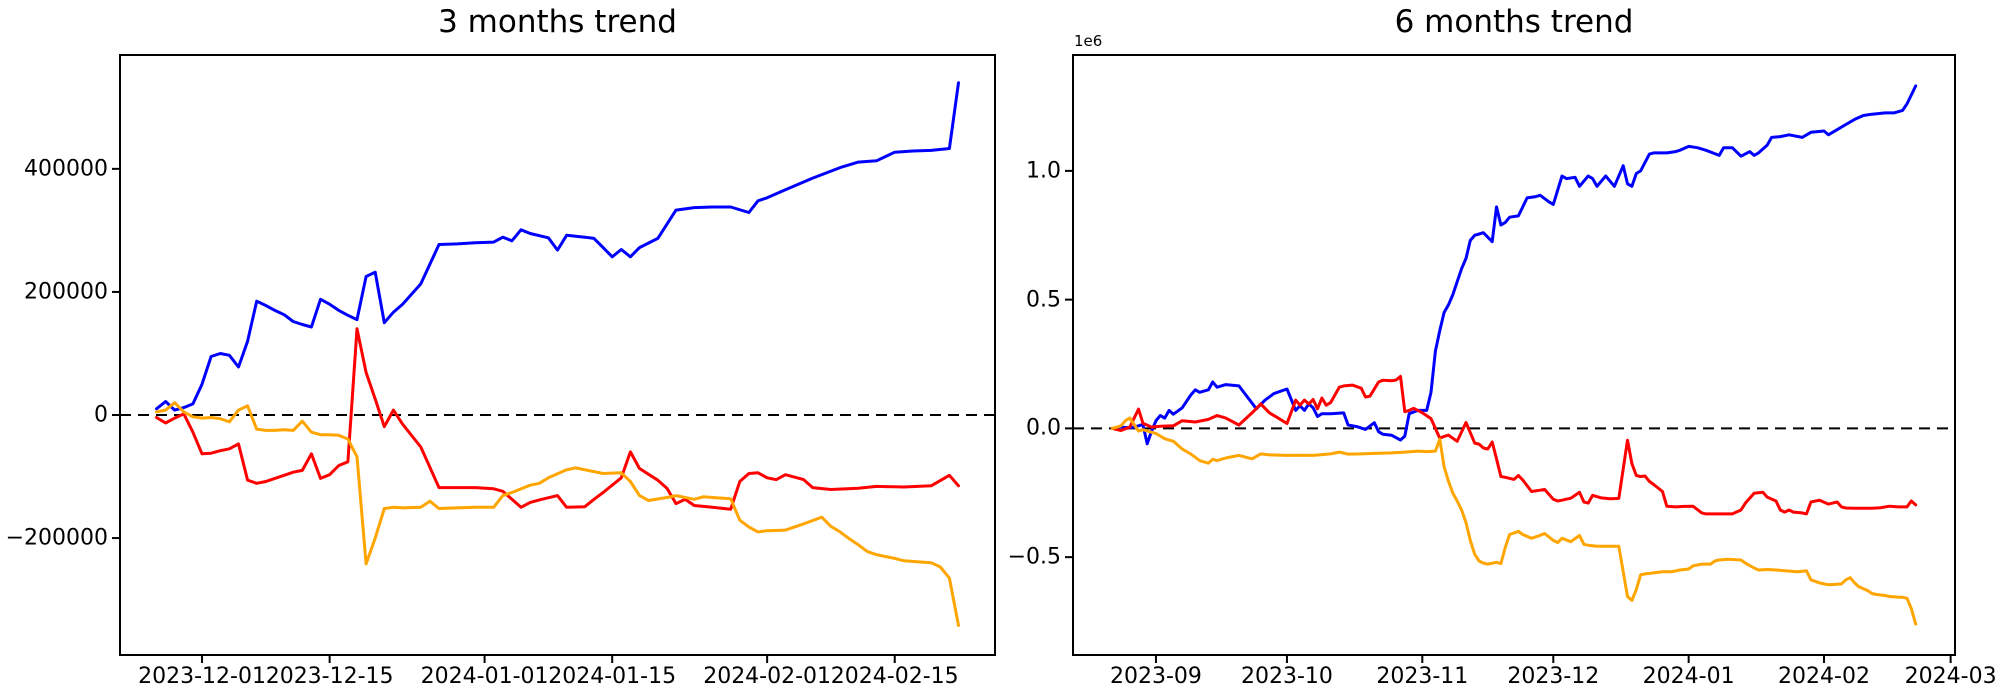  What do you see at coordinates (557, 22) in the screenshot?
I see `chart-title-3-months: 3 months trend` at bounding box center [557, 22].